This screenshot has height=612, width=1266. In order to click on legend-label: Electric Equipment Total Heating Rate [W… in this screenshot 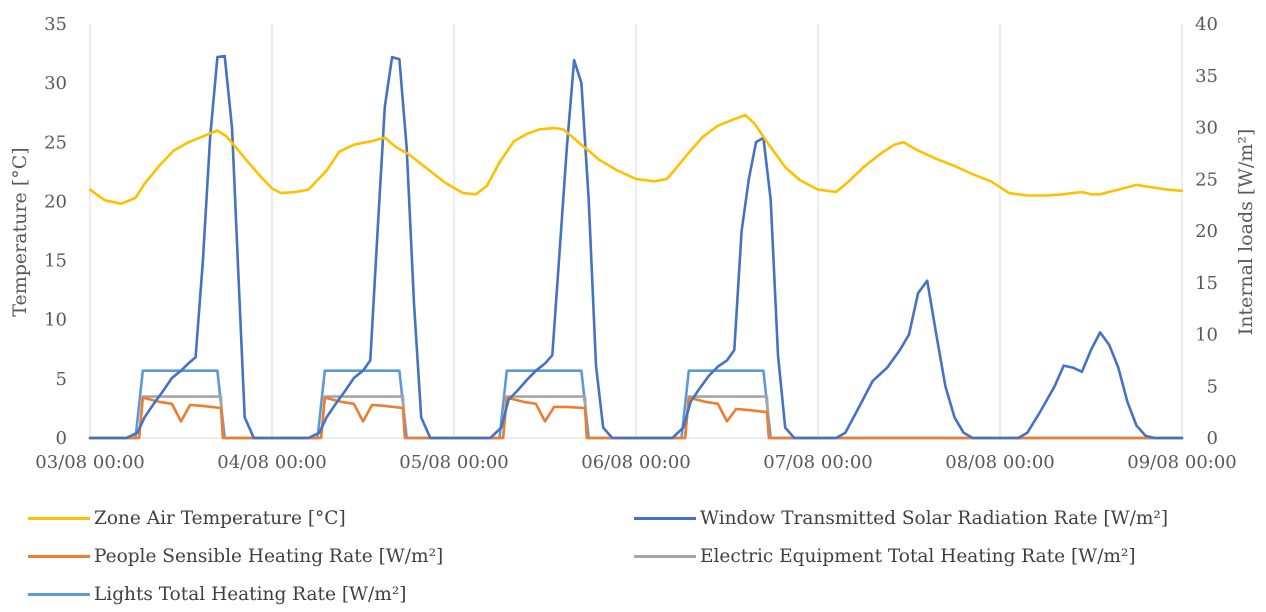, I will do `click(918, 556)`.